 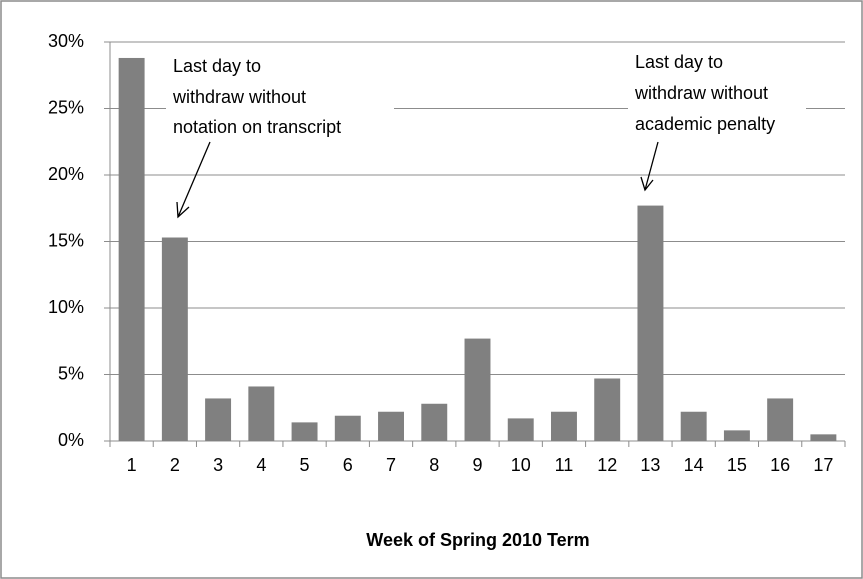 What do you see at coordinates (261, 465) in the screenshot?
I see `x-tick-label: 4` at bounding box center [261, 465].